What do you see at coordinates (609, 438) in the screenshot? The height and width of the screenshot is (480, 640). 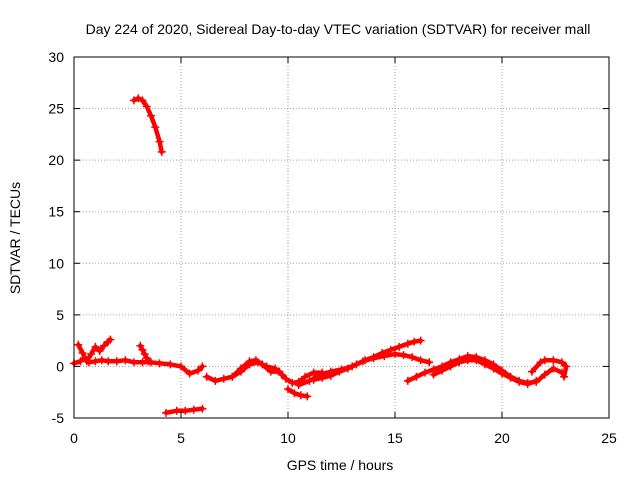 I see `x-tick-label: 25` at bounding box center [609, 438].